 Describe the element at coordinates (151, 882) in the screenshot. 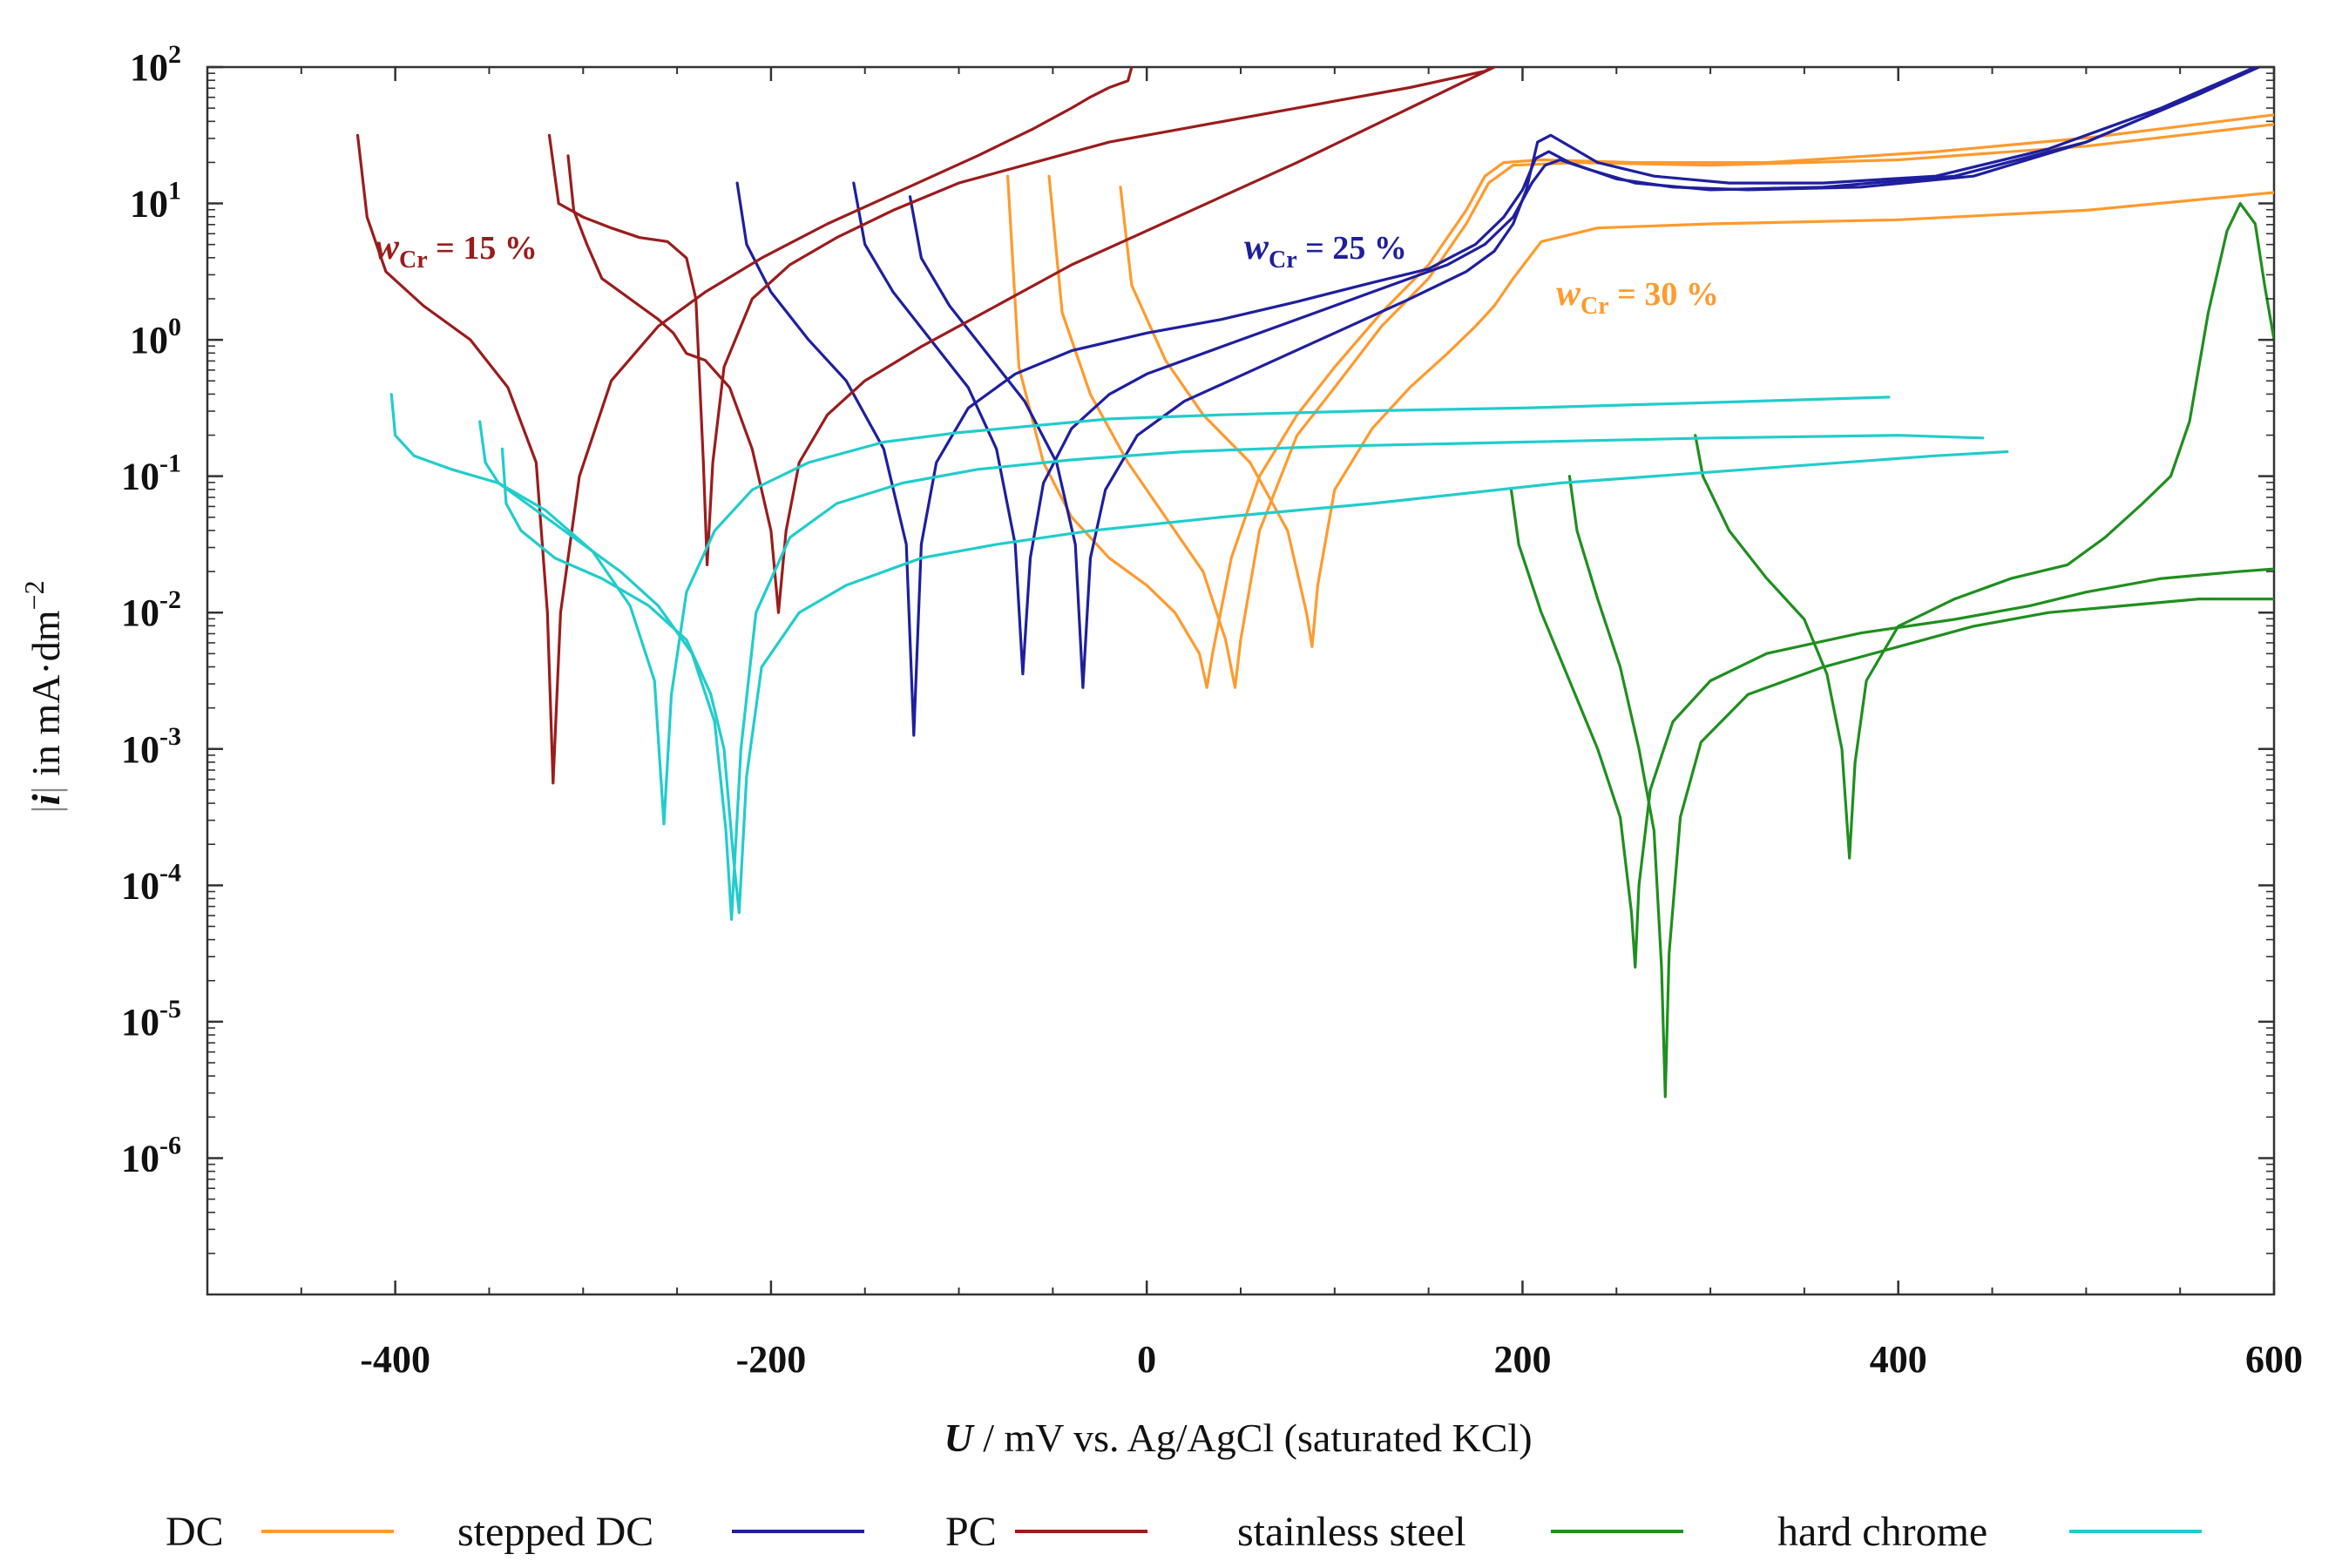

I see `y-tick-label: 10⁻⁴` at that location.